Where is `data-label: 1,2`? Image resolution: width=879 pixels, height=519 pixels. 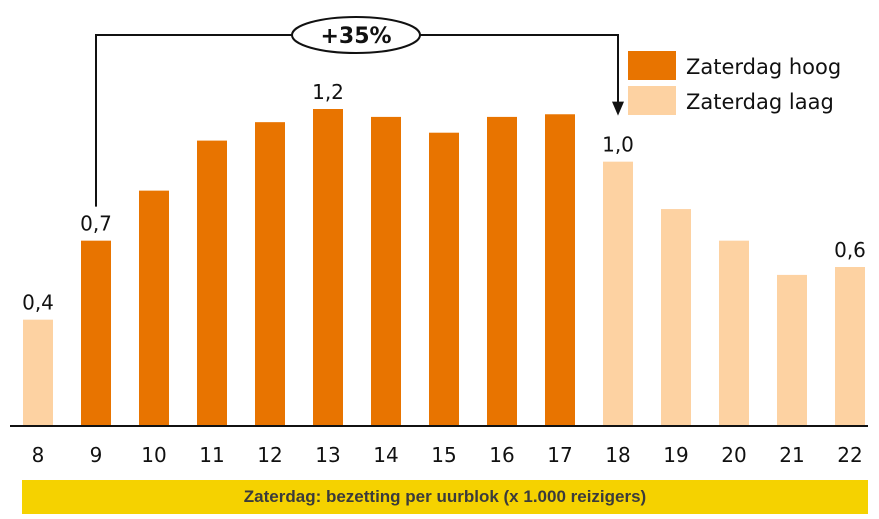
data-label: 1,2 is located at coordinates (328, 92).